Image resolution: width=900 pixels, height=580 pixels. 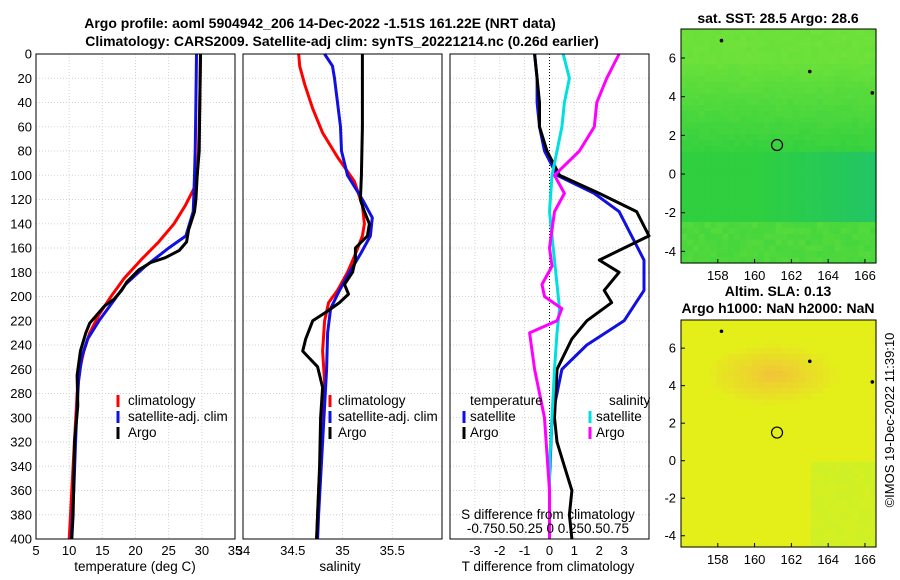 What do you see at coordinates (21, 514) in the screenshot?
I see `y-tick-label: 380` at bounding box center [21, 514].